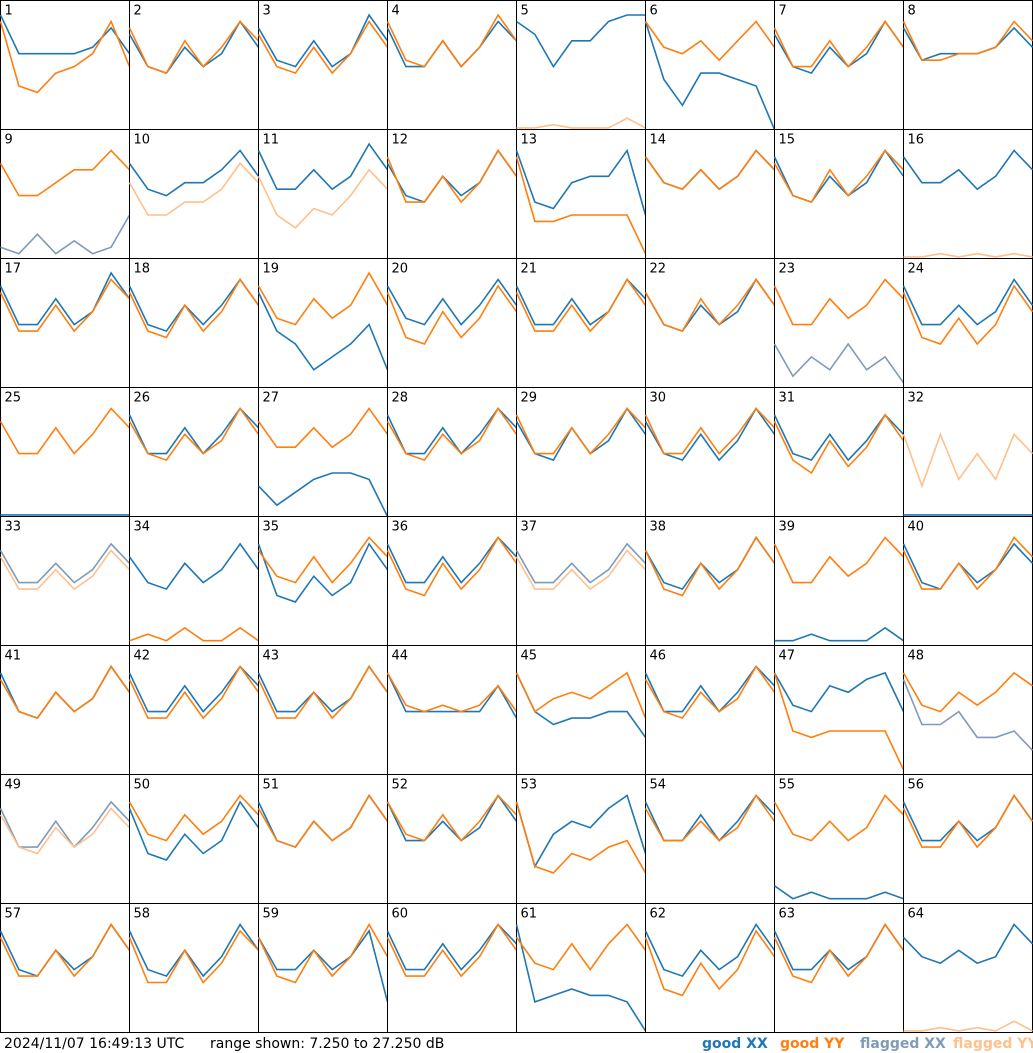 This screenshot has height=1053, width=1033. Describe the element at coordinates (658, 269) in the screenshot. I see `panel-label: 22` at that location.